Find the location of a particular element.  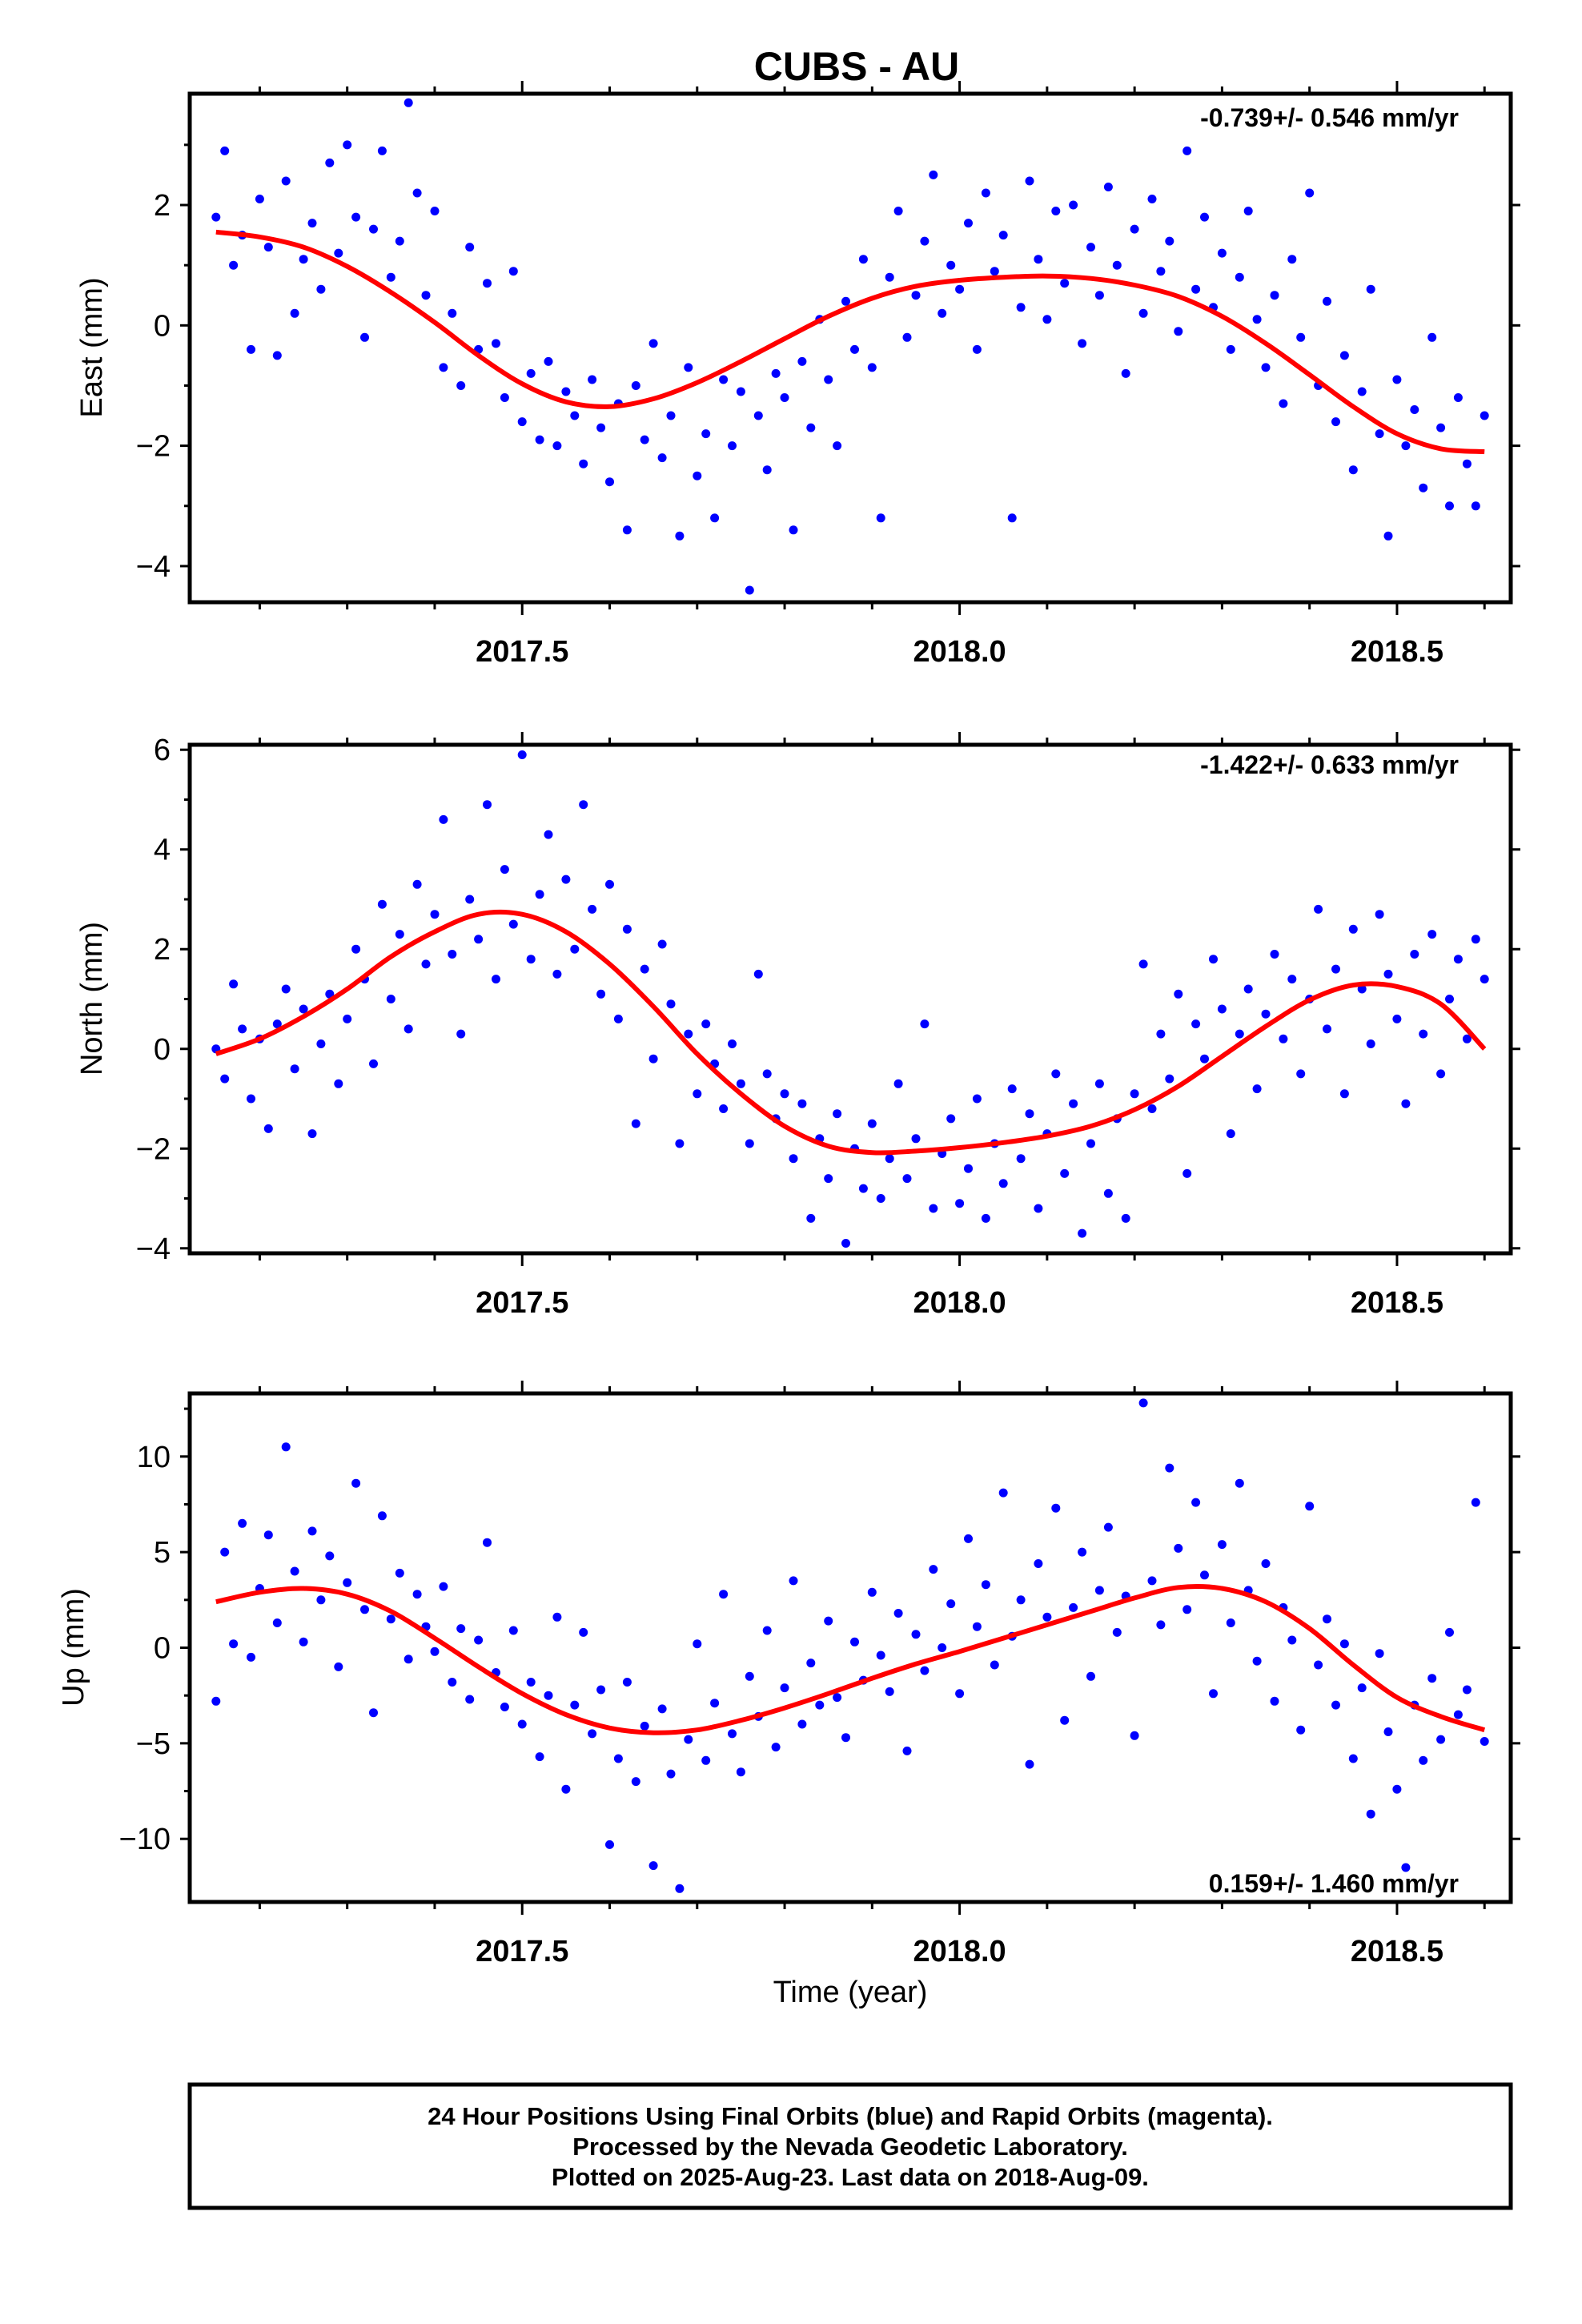

east-rate-label: -0.739+/- 0.546 mm/yr is located at coordinates (1329, 118).